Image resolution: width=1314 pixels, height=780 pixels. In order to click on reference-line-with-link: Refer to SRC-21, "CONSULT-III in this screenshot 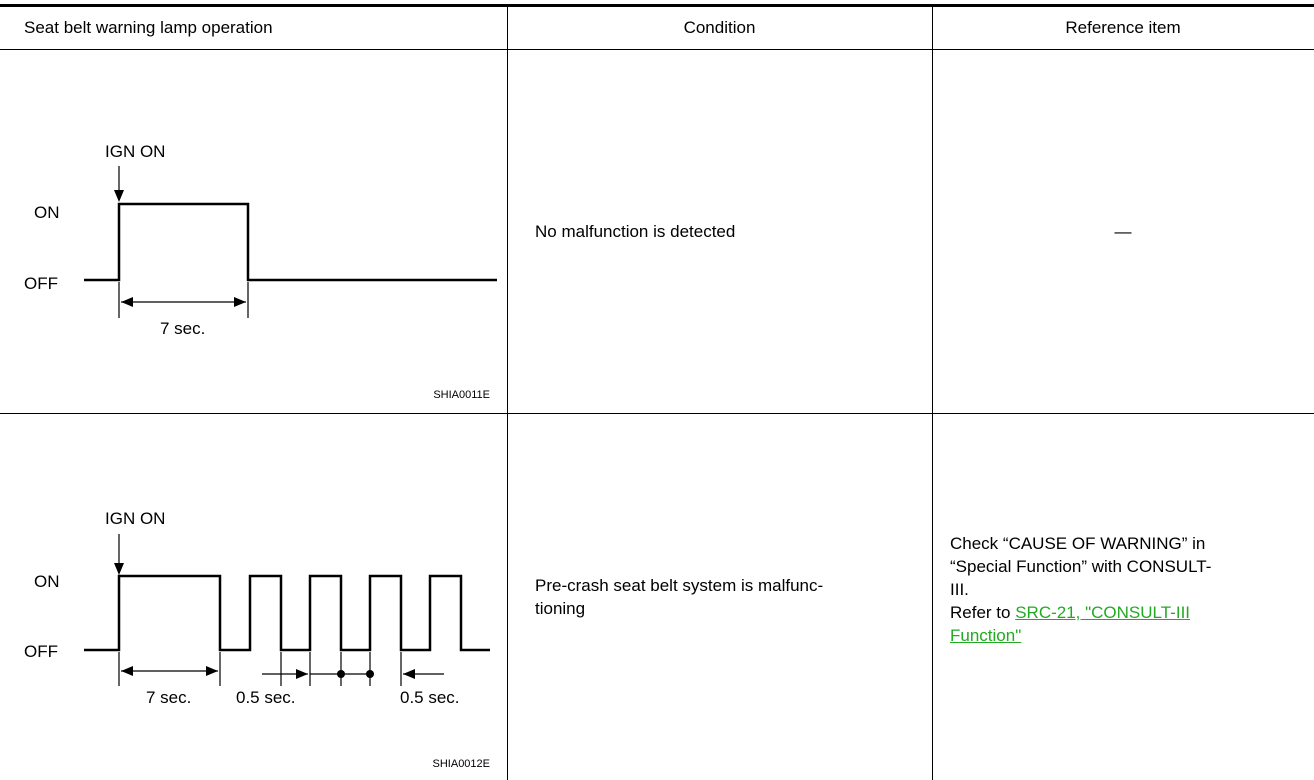, I will do `click(1080, 612)`.